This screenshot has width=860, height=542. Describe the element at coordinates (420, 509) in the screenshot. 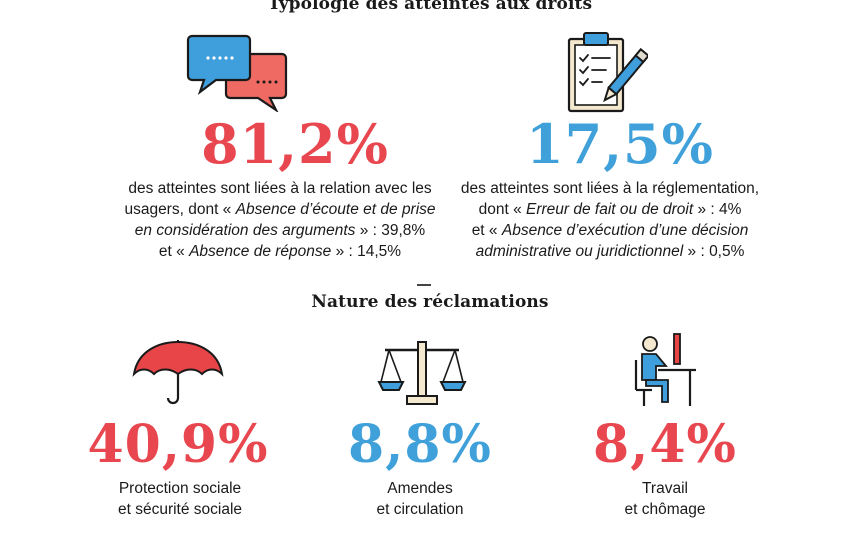

I see `label-line: et circulation` at that location.